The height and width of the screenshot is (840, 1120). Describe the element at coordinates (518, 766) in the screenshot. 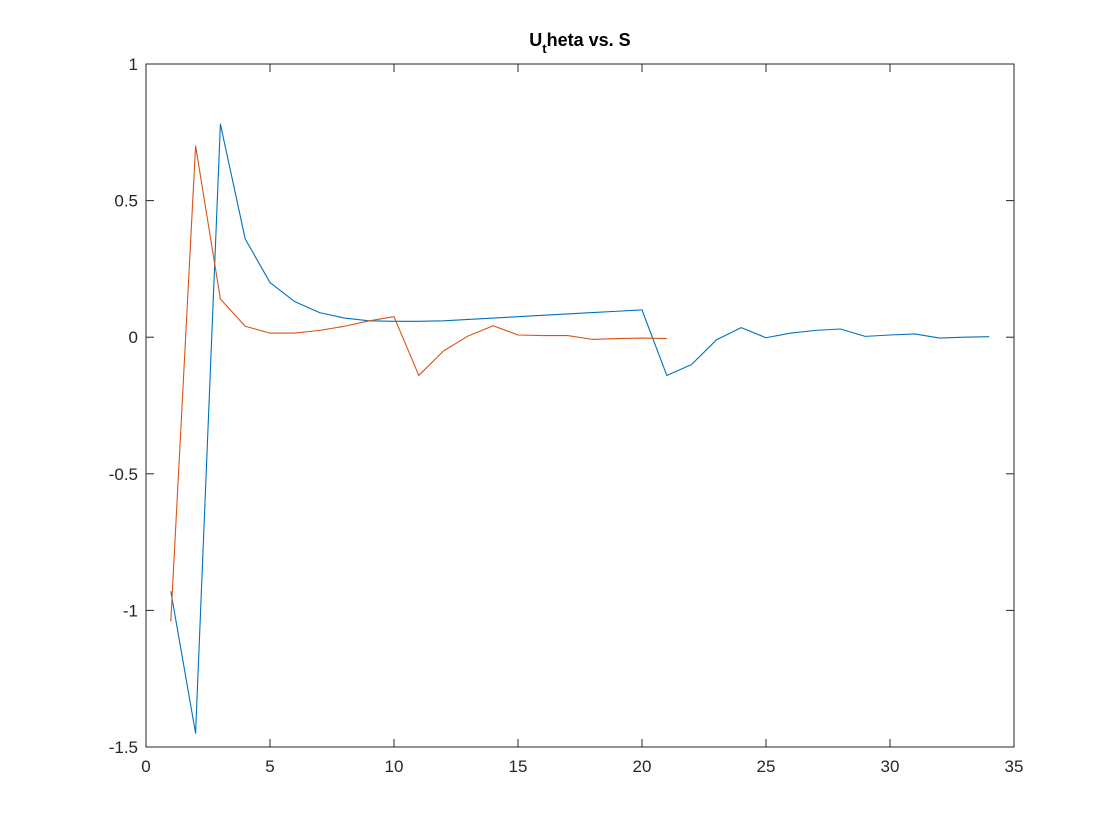

I see `x-tick-label: 15` at that location.